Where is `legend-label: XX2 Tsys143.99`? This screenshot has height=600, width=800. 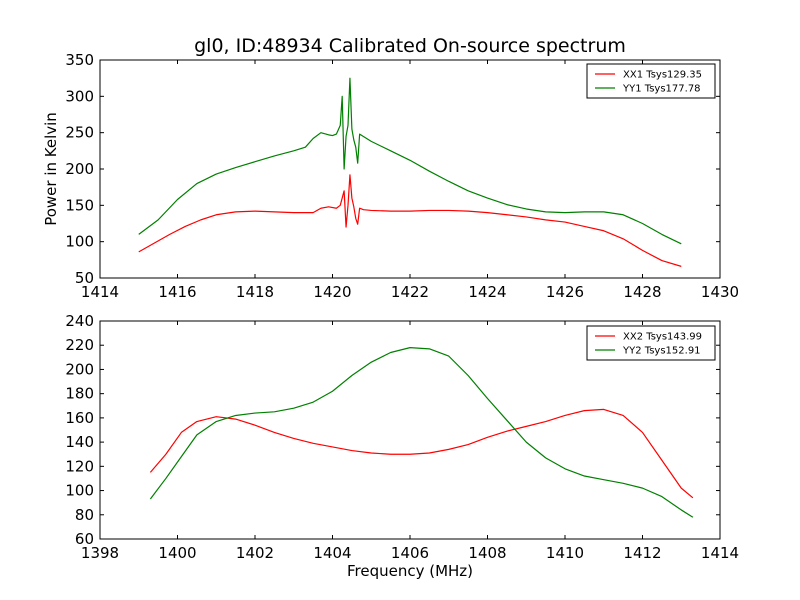 legend-label: XX2 Tsys143.99 is located at coordinates (662, 337).